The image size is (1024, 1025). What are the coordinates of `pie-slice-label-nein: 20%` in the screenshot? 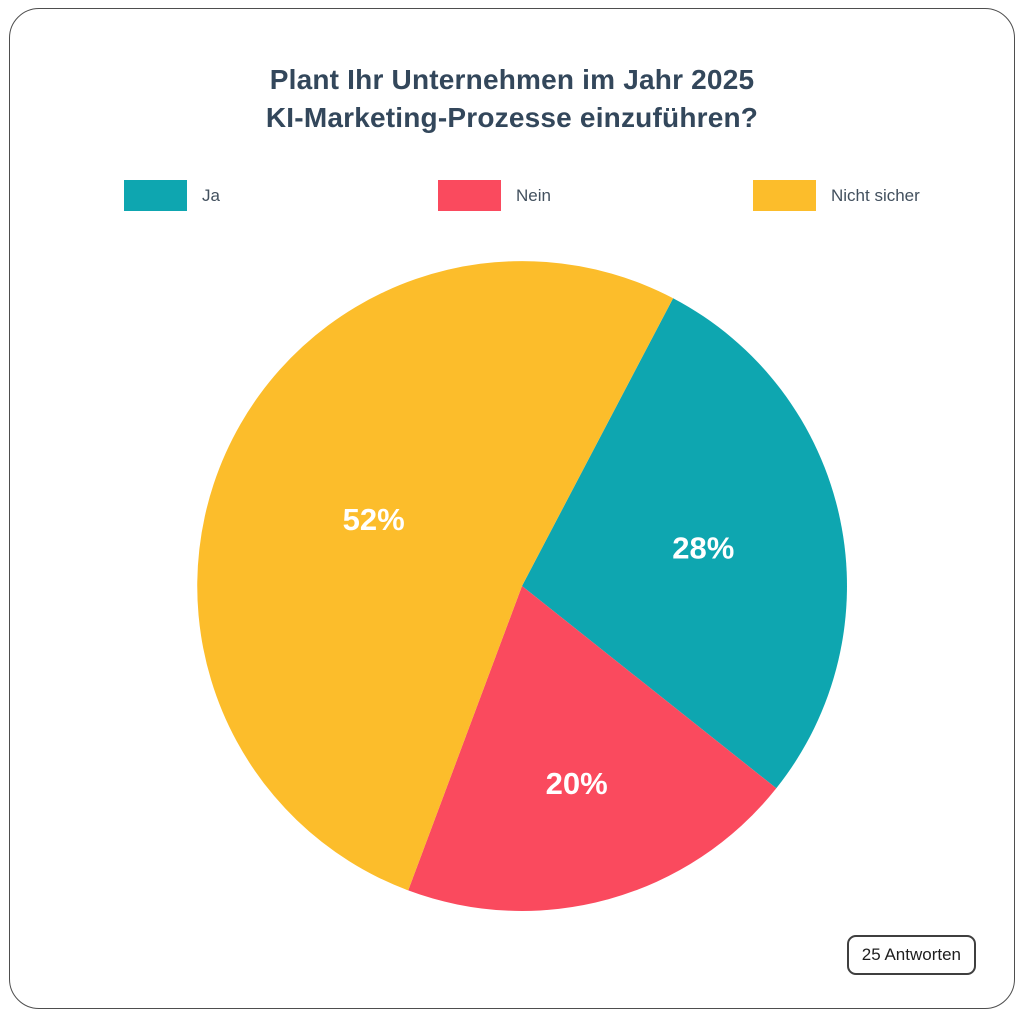 It's located at (577, 783).